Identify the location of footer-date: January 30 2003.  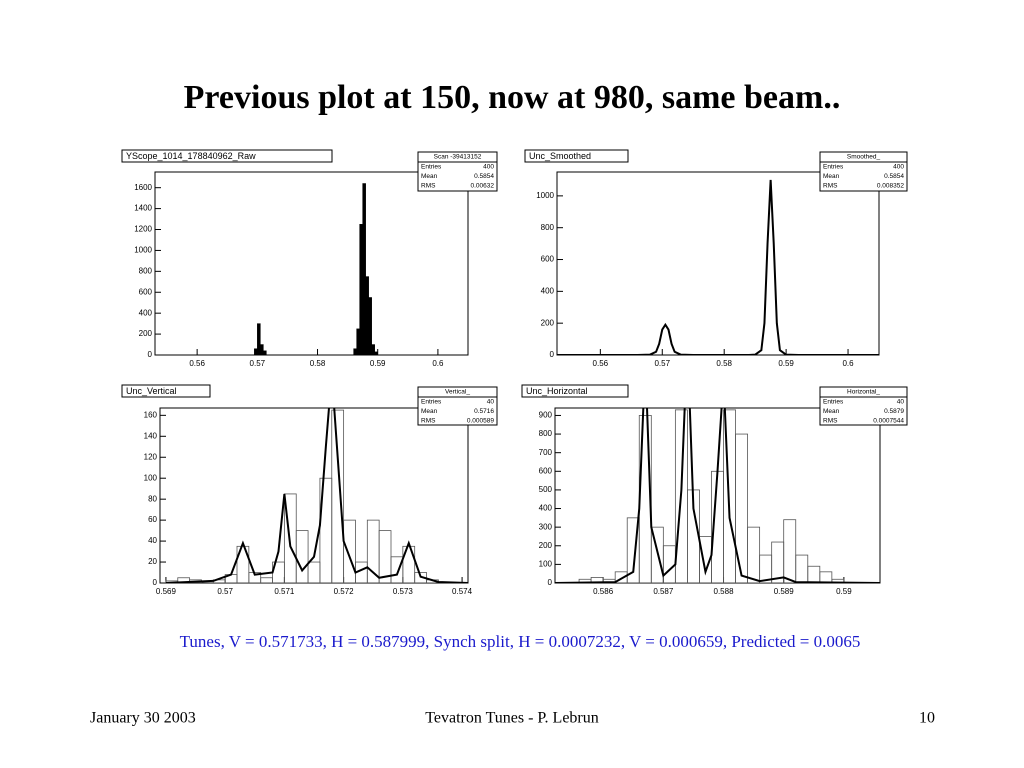
(143, 718).